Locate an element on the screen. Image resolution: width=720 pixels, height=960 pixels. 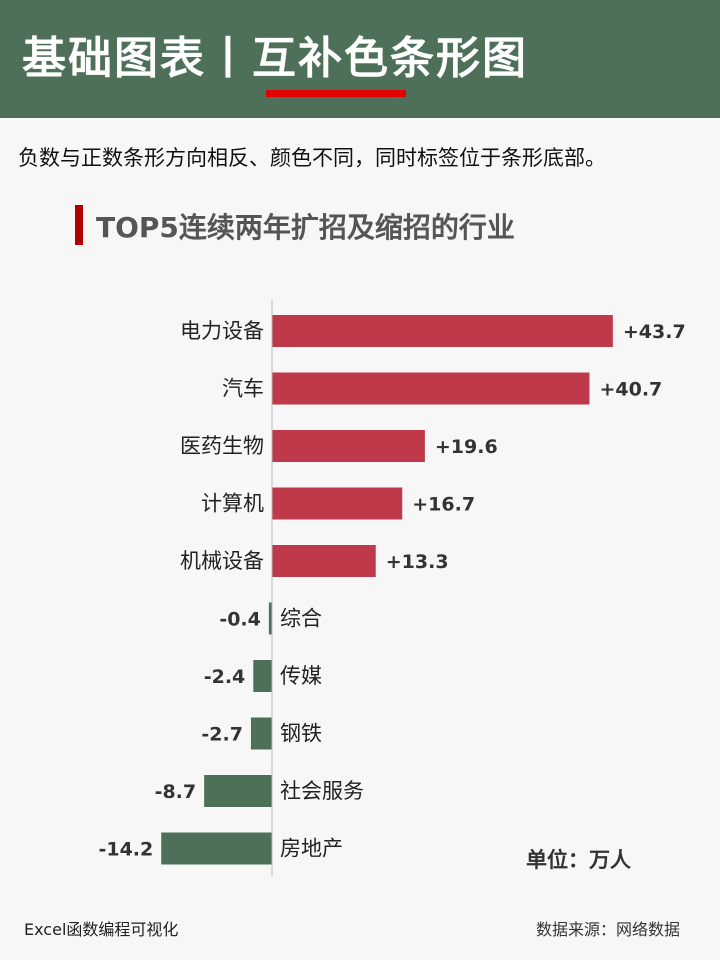
header-banner: 基础图表丨互补色条形图 is located at coordinates (360, 59).